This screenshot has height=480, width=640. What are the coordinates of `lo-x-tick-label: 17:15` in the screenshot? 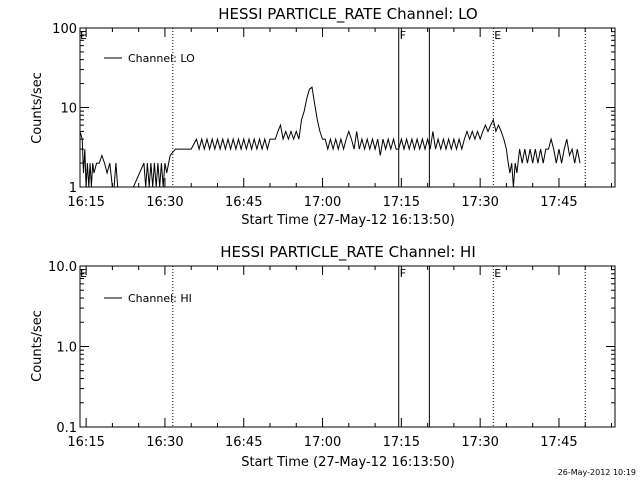 It's located at (401, 202).